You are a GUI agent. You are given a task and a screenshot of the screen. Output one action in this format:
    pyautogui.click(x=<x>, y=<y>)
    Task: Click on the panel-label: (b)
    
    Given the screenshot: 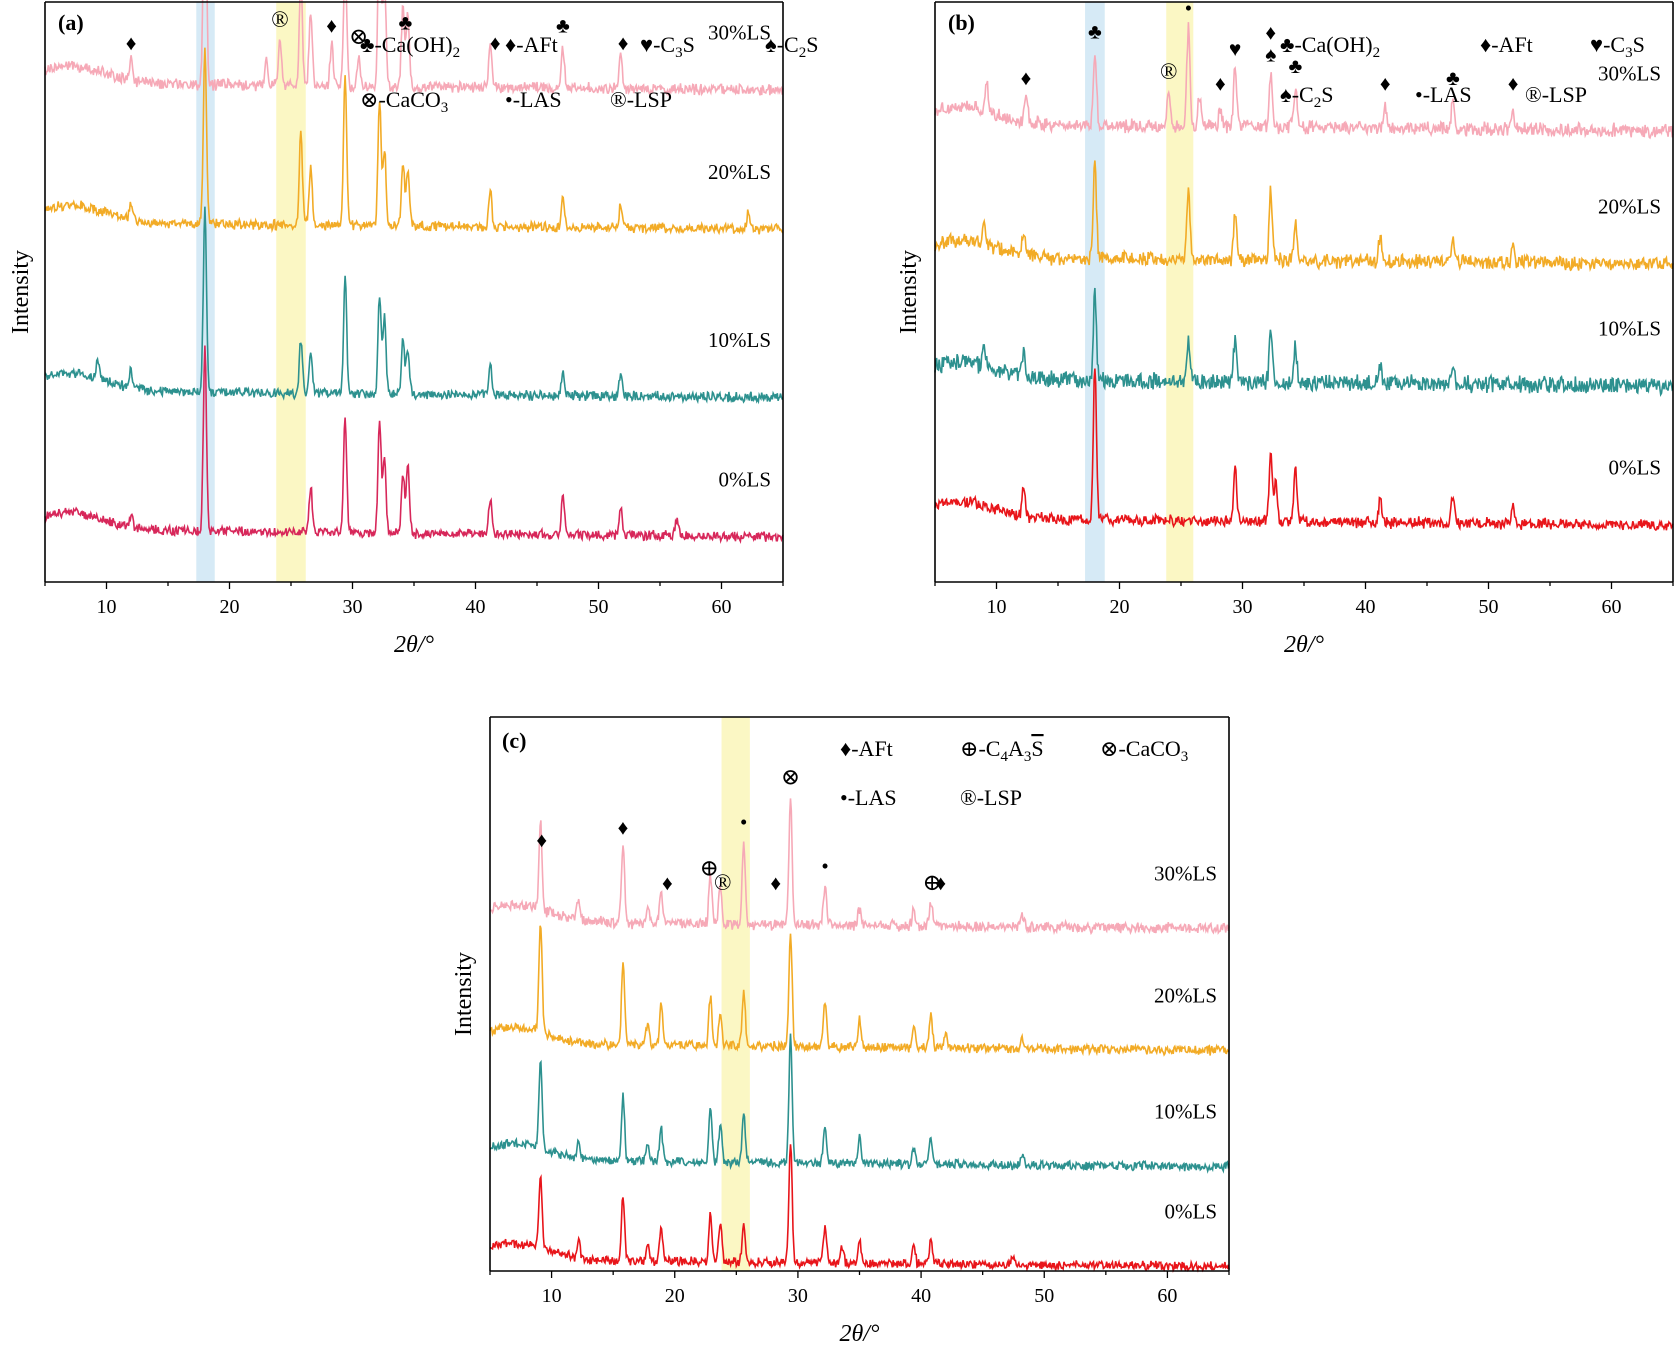 What is the action you would take?
    pyautogui.click(x=961, y=22)
    